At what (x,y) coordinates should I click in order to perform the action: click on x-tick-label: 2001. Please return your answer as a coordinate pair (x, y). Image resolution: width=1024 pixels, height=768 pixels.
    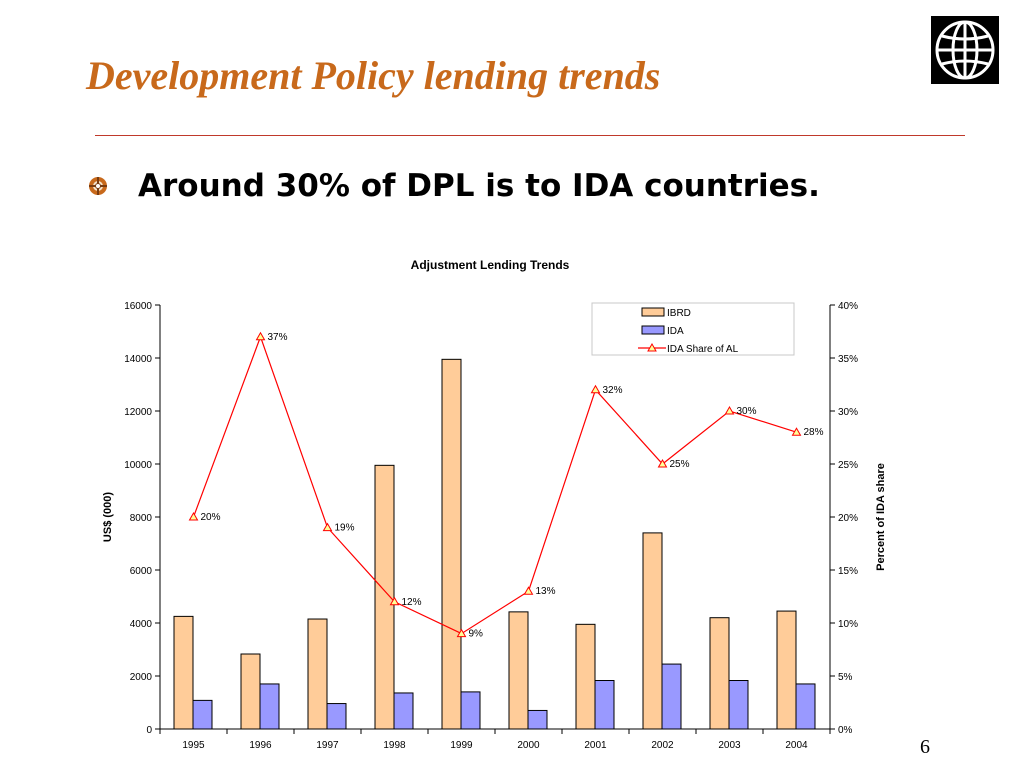
    Looking at the image, I should click on (595, 745).